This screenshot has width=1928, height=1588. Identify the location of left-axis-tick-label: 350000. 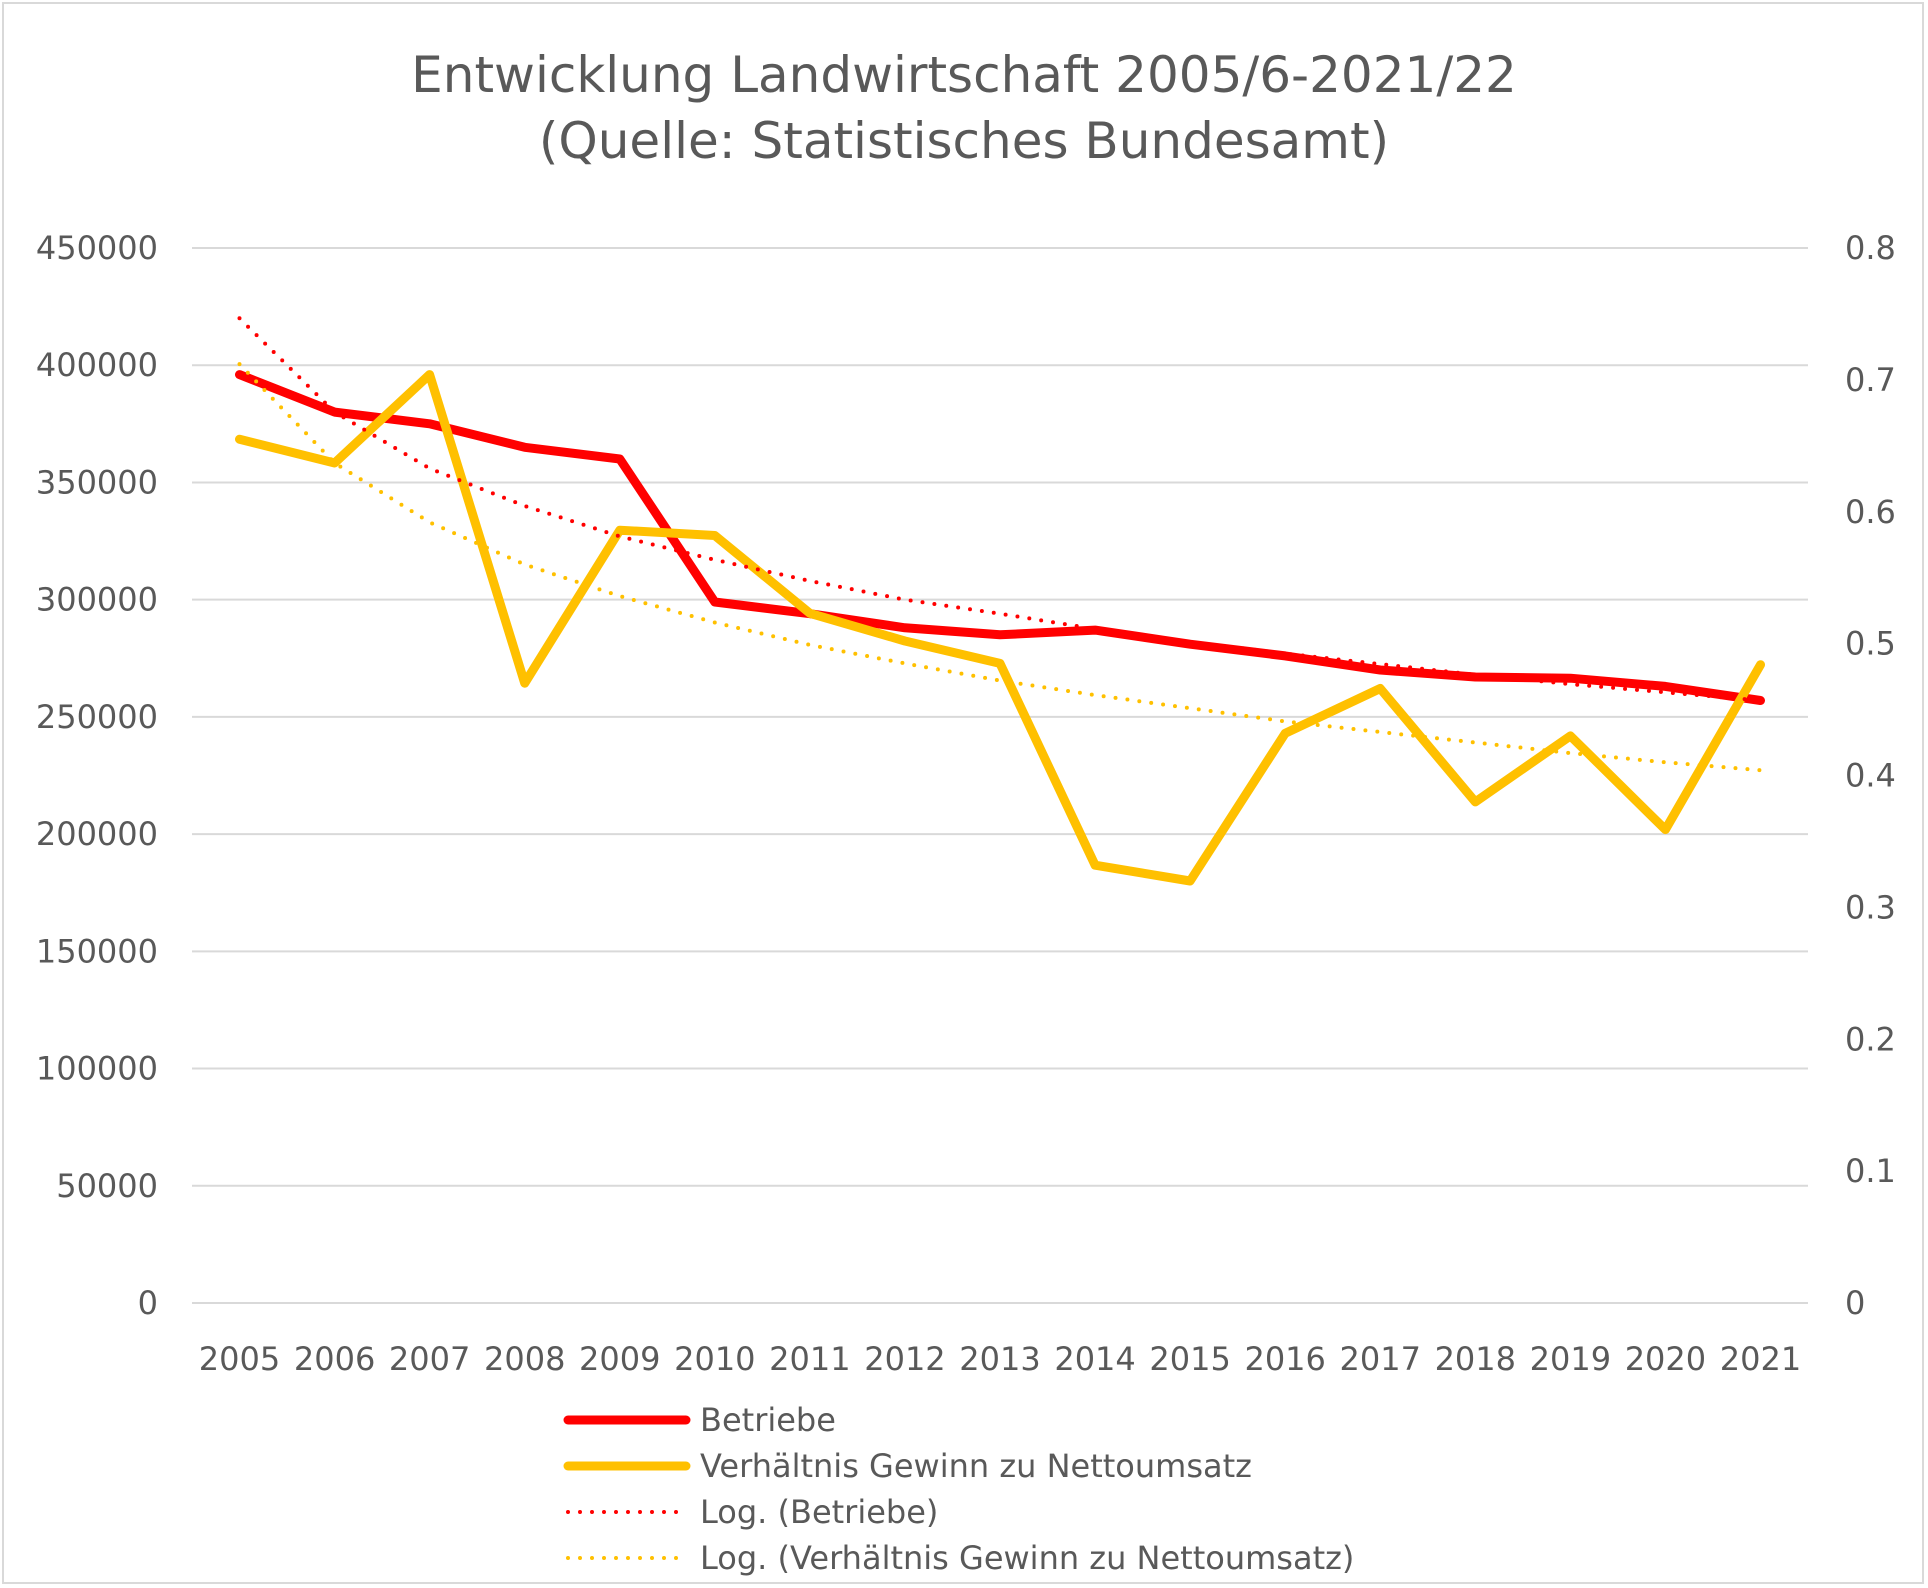
(97, 482).